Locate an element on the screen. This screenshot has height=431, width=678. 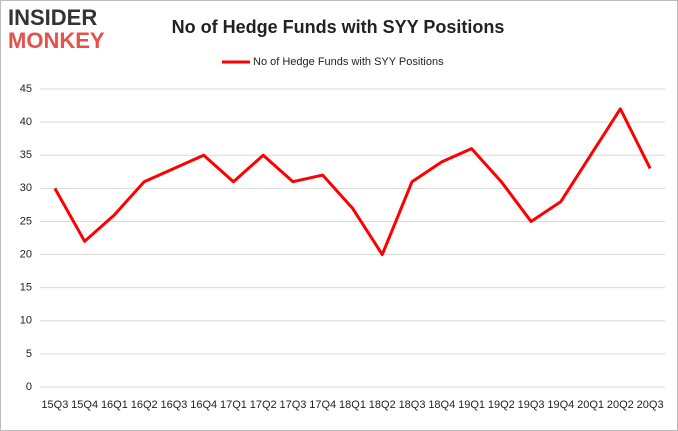
x-tick-label: 19Q1 is located at coordinates (471, 405).